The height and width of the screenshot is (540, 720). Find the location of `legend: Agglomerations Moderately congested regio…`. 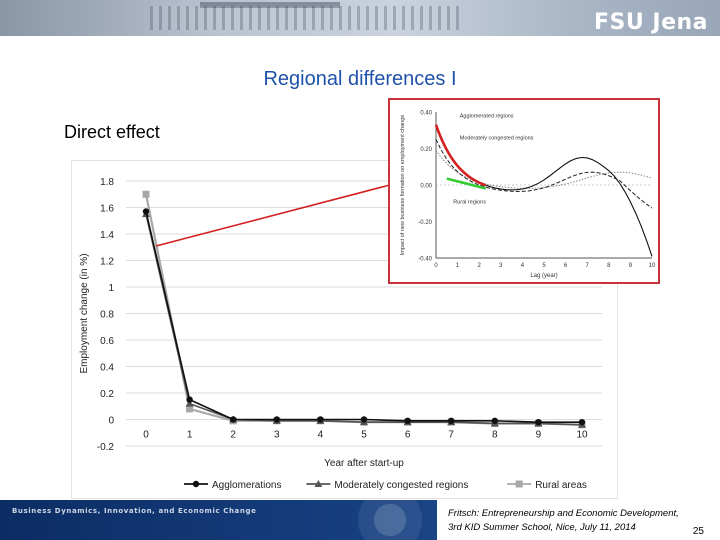

legend: Agglomerations Moderately congested regio… is located at coordinates (385, 485).